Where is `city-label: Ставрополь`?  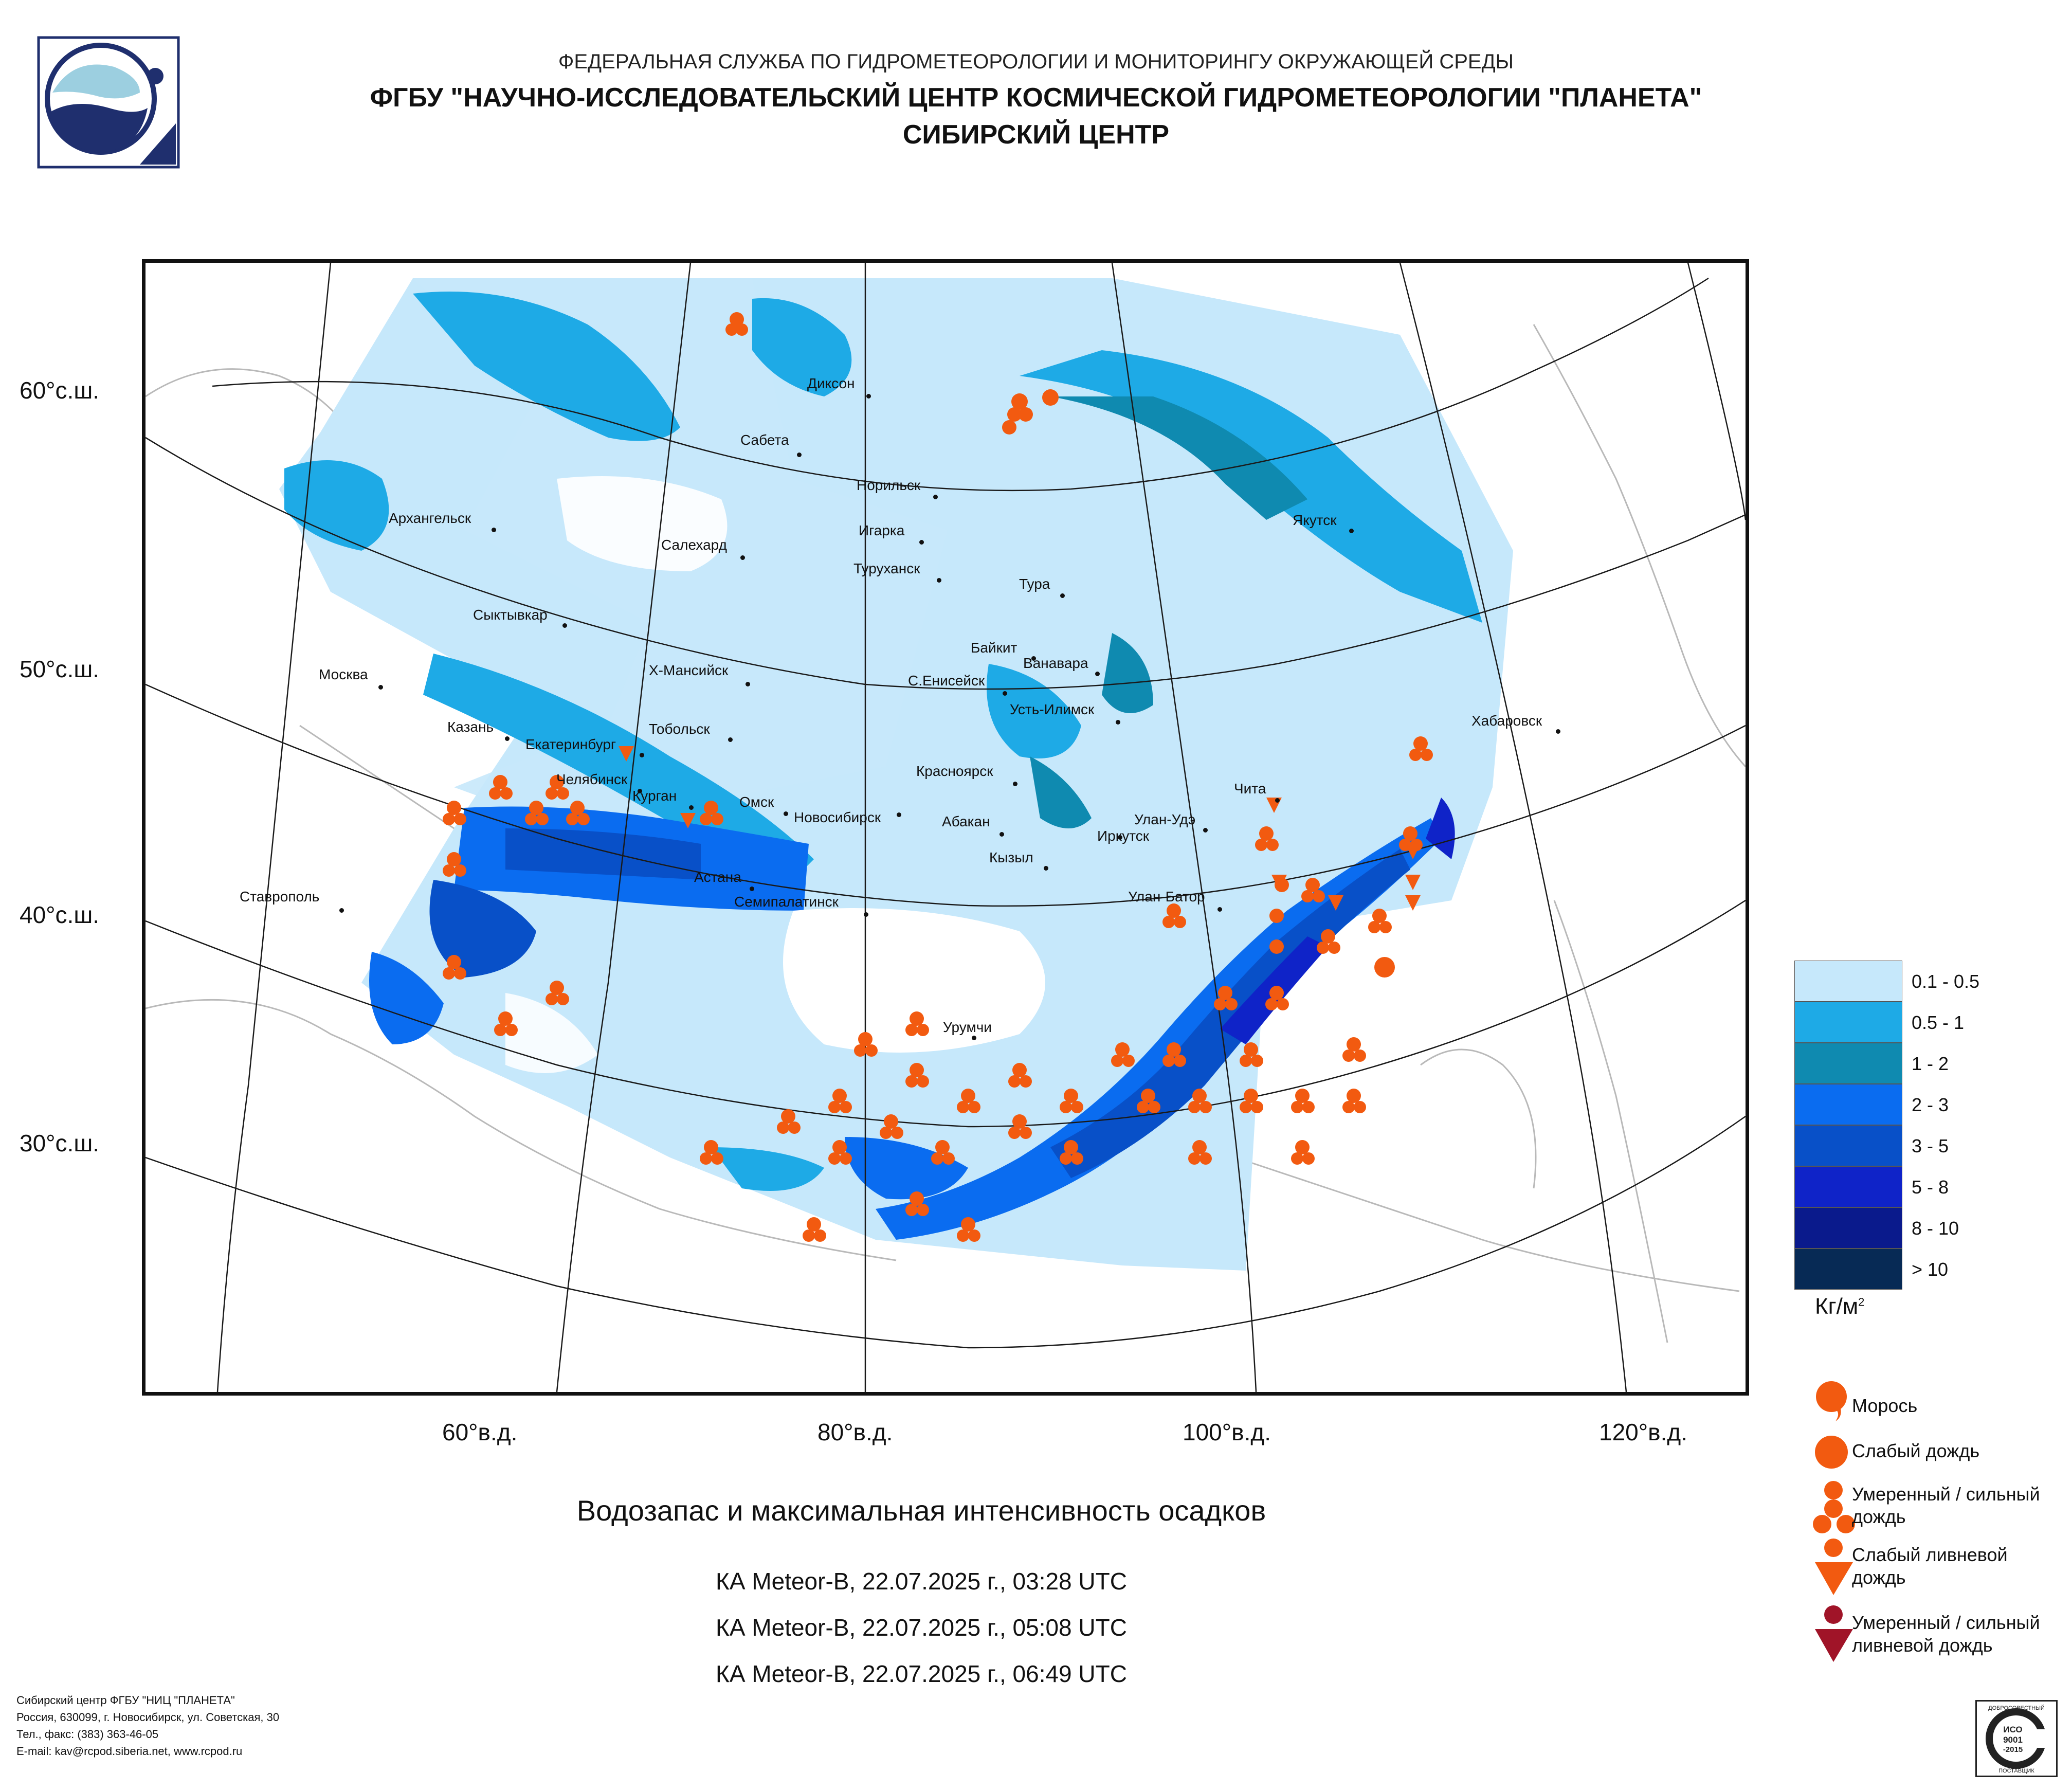
city-label: Ставрополь is located at coordinates (280, 897).